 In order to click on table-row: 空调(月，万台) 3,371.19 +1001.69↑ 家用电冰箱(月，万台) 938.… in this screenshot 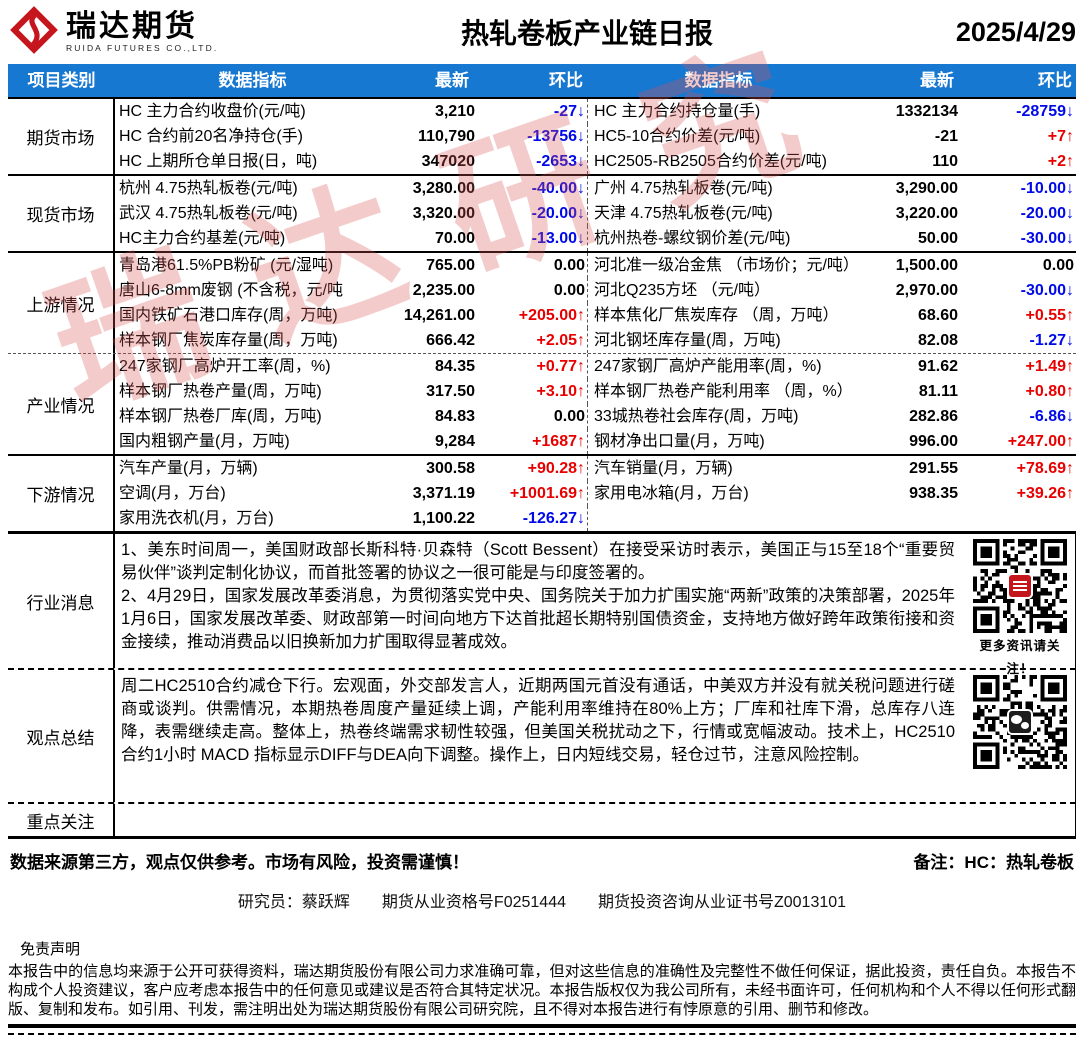, I will do `click(595, 493)`.